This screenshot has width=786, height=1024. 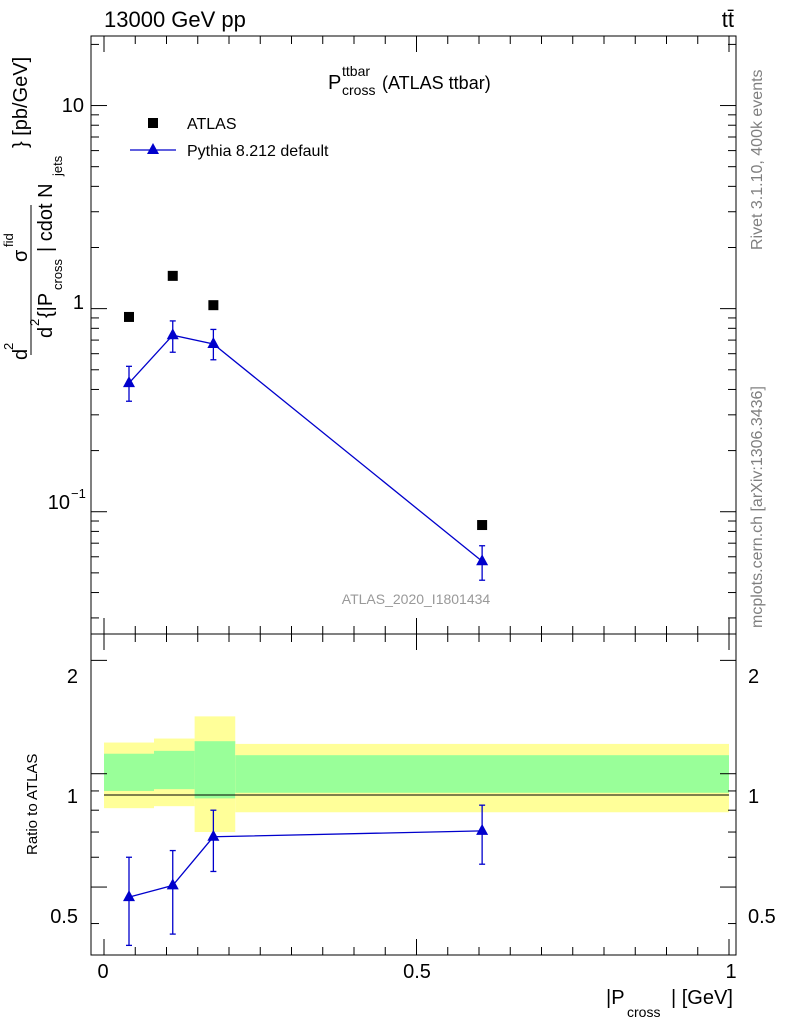 What do you see at coordinates (153, 123) in the screenshot?
I see `legend-atlas-marker` at bounding box center [153, 123].